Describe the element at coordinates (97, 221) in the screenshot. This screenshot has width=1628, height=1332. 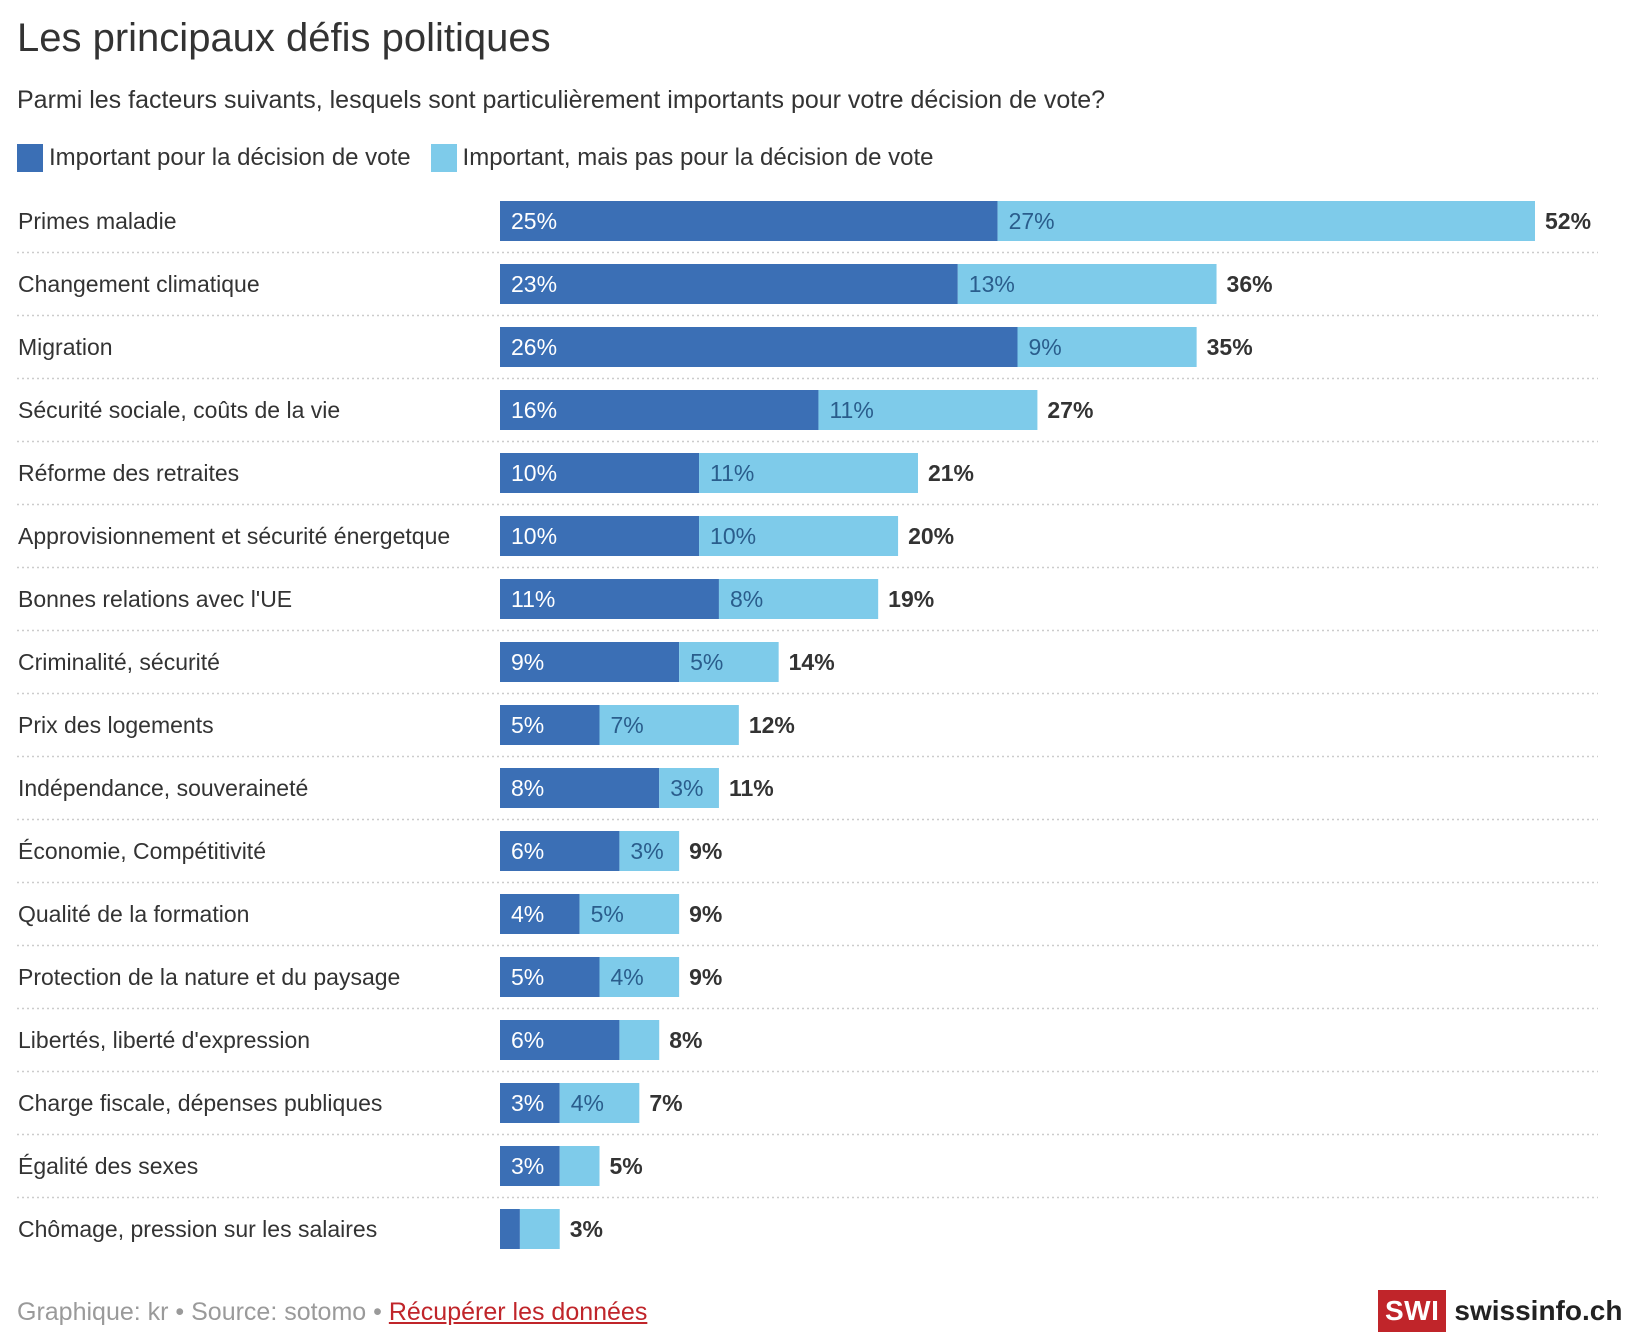
I see `category-label: Primes maladie` at that location.